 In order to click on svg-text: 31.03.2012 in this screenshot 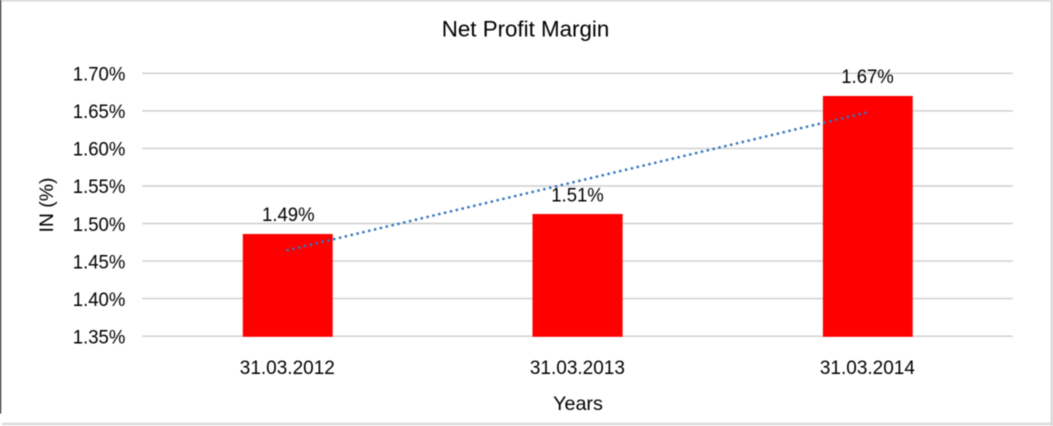, I will do `click(287, 368)`.